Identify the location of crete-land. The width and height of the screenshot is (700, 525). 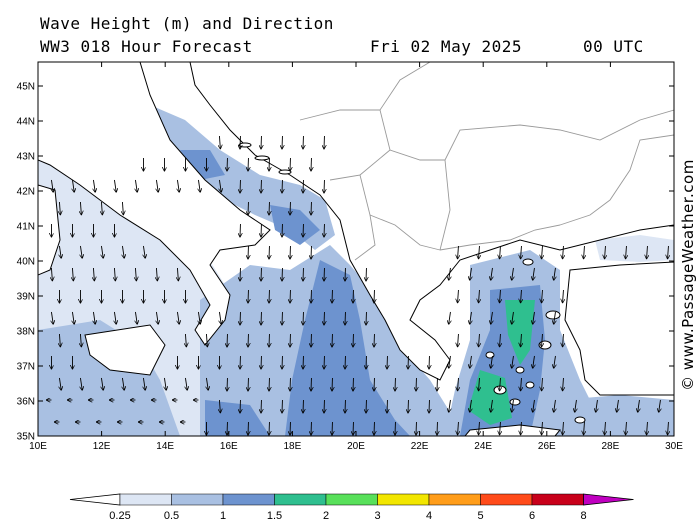
(512, 430).